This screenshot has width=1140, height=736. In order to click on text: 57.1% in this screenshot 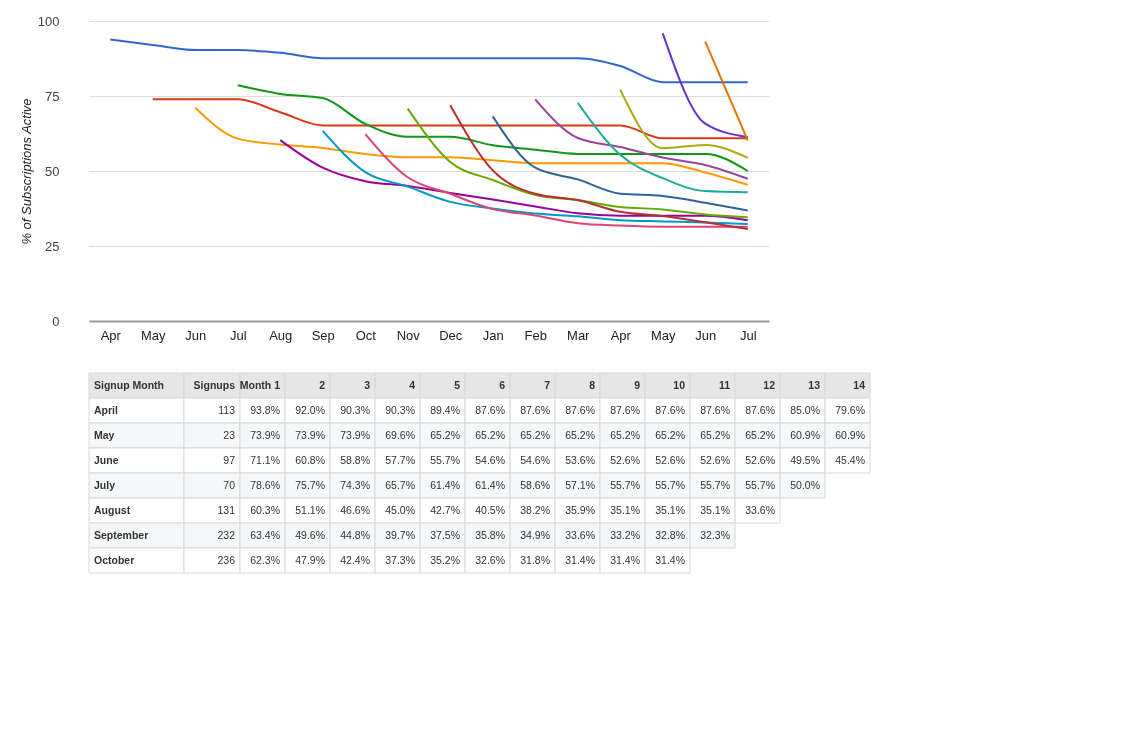, I will do `click(580, 484)`.